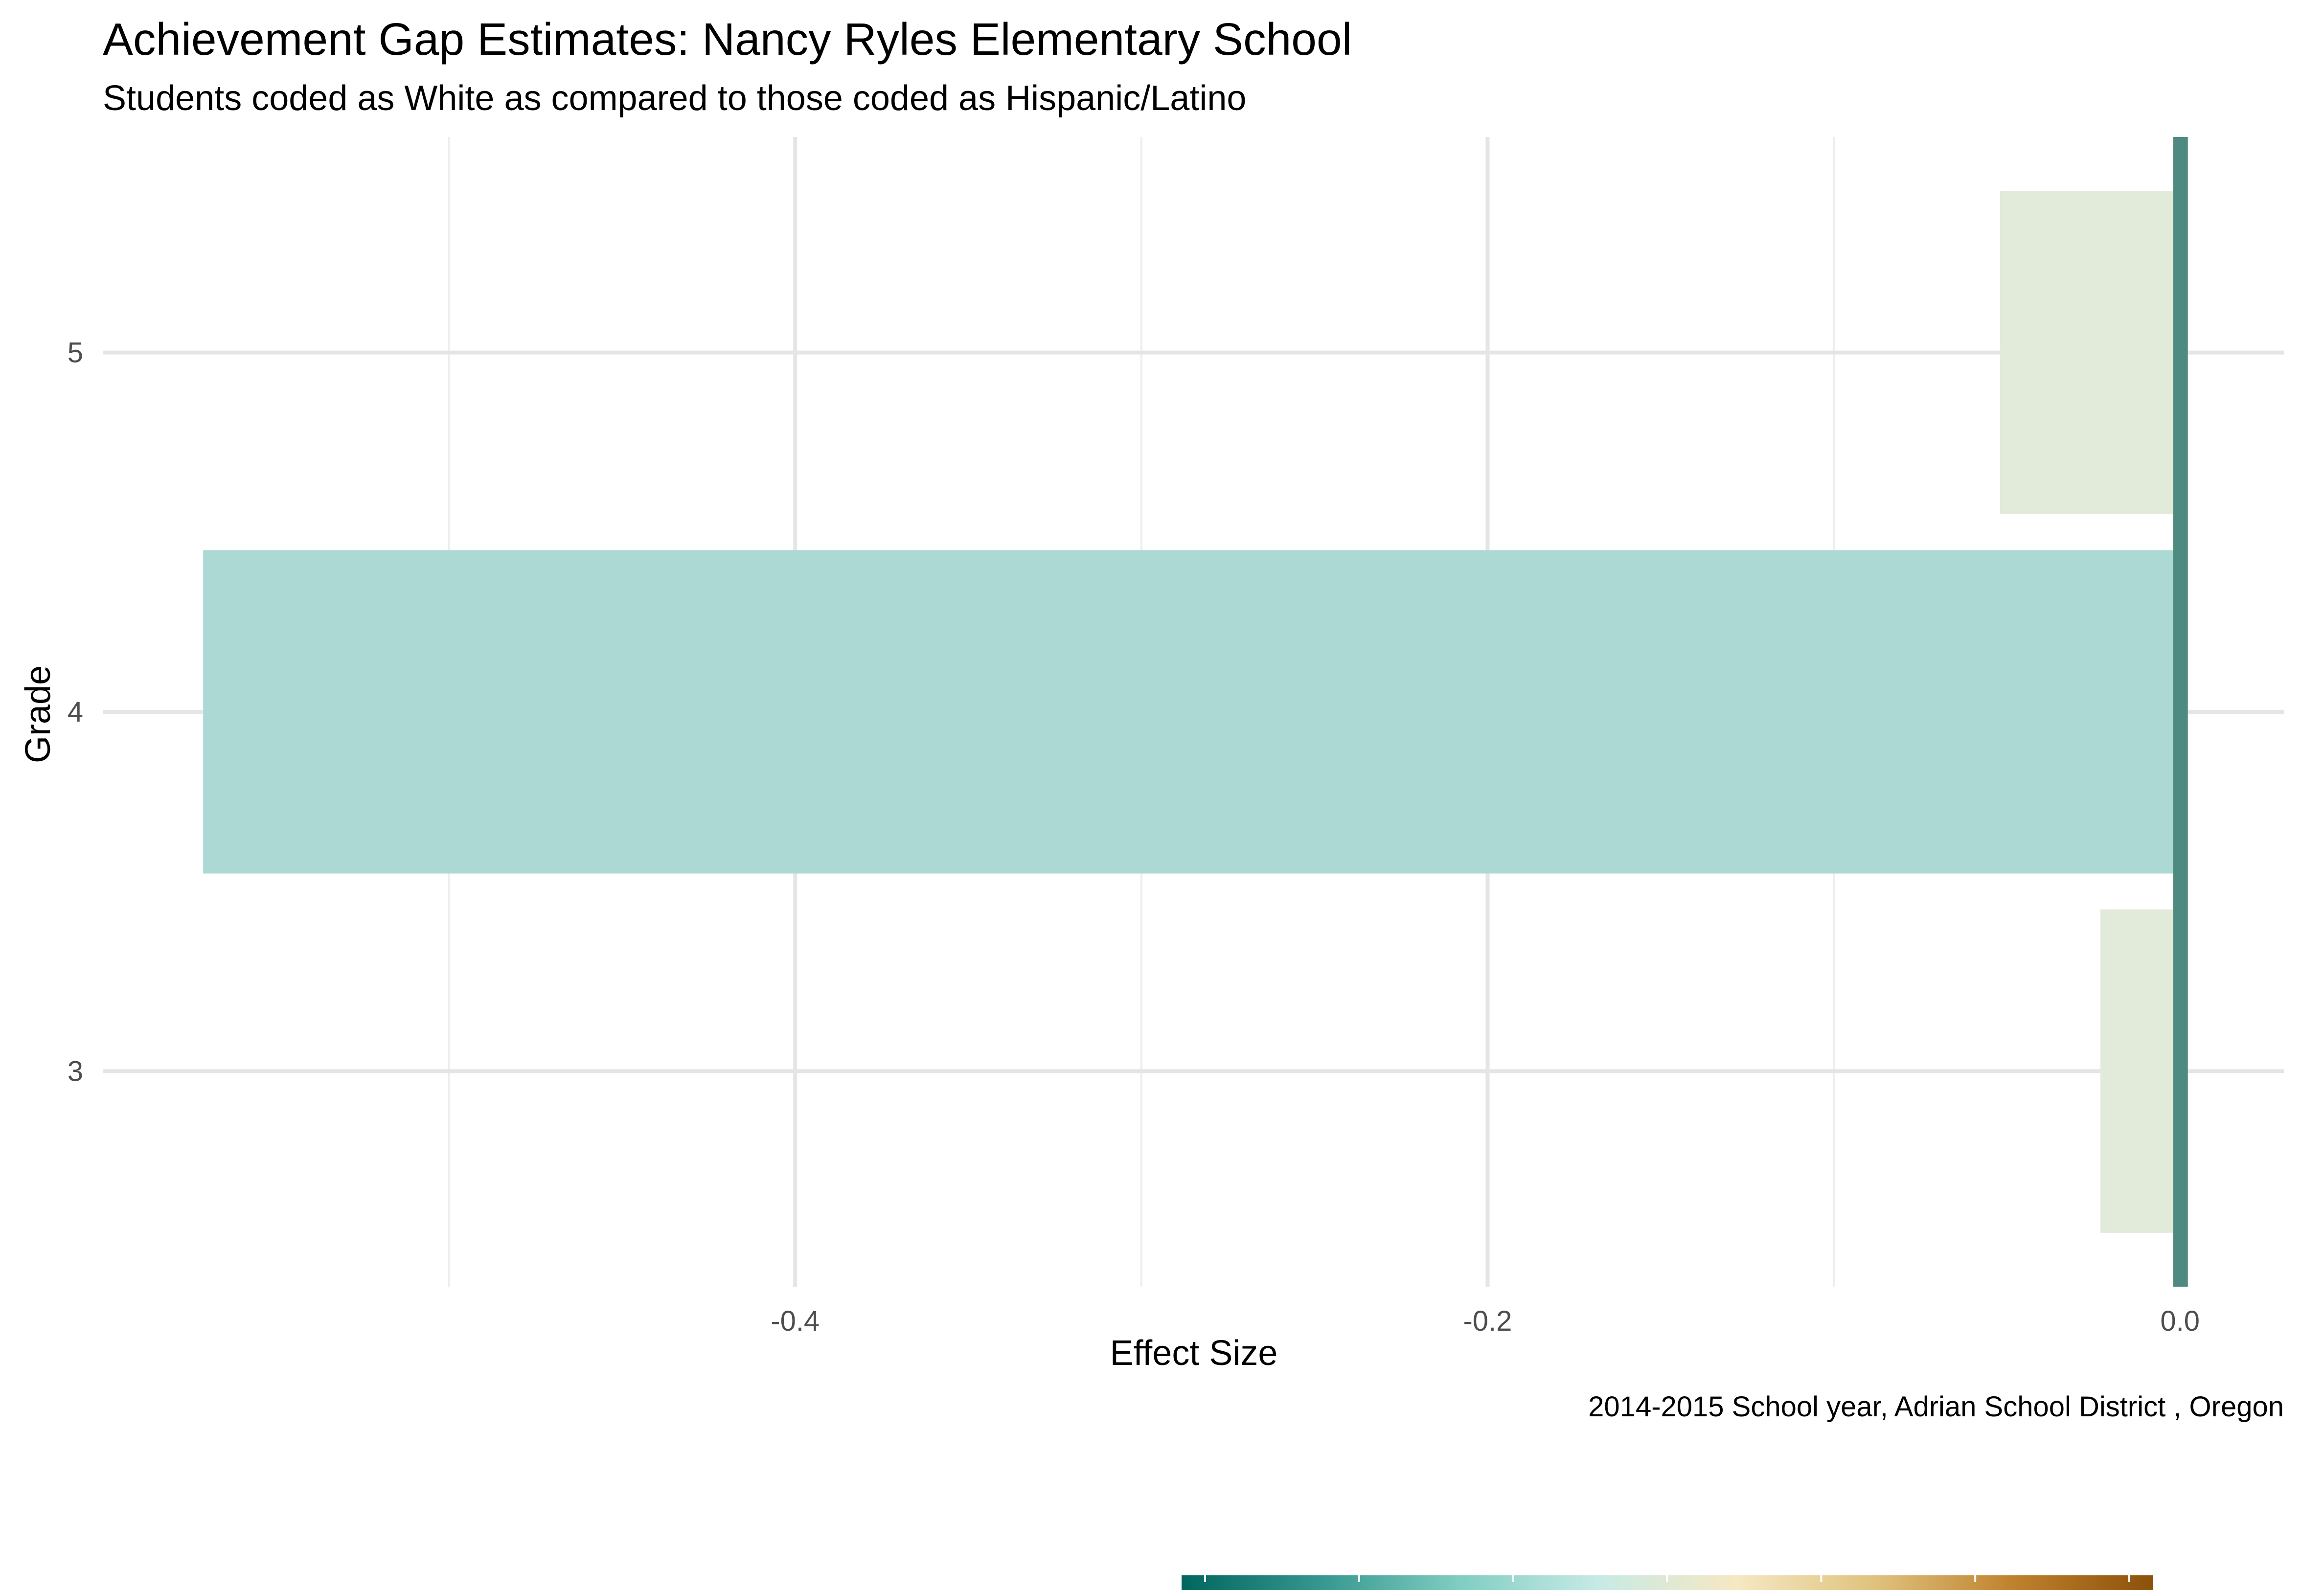  Describe the element at coordinates (38, 714) in the screenshot. I see `y-axis-title: Grade` at that location.